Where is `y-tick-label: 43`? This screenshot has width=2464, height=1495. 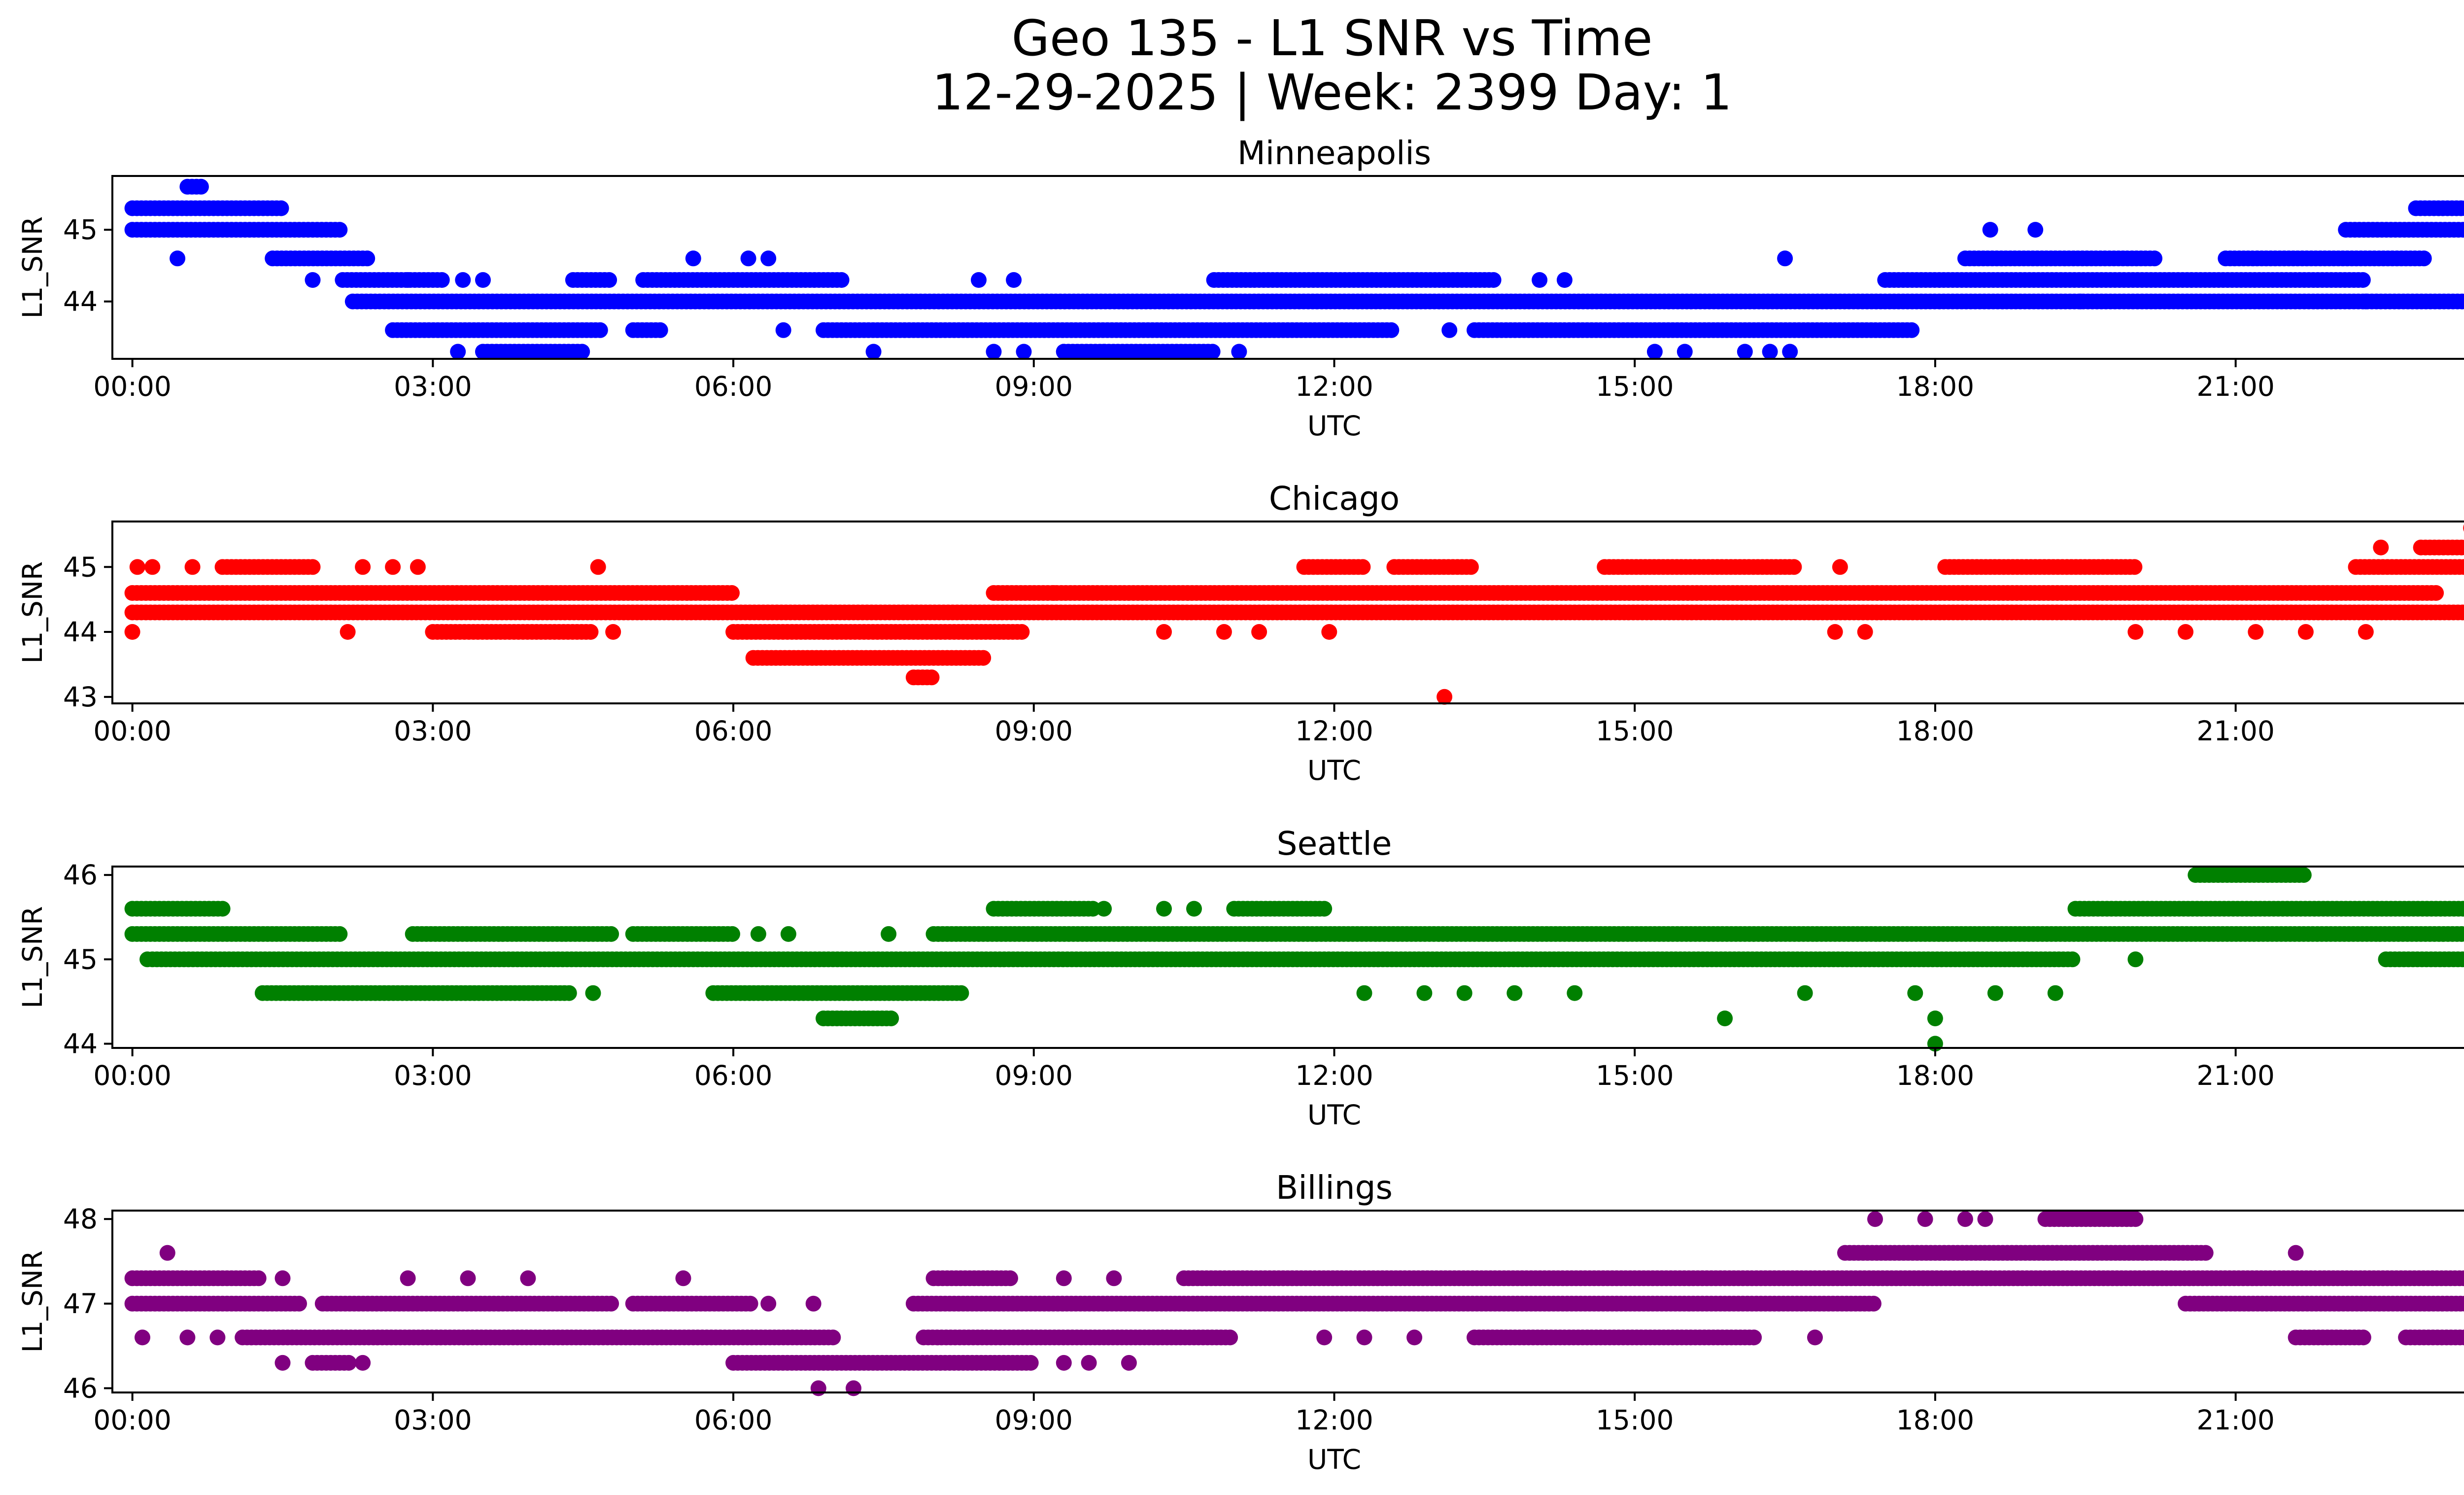
y-tick-label: 43 is located at coordinates (80, 697).